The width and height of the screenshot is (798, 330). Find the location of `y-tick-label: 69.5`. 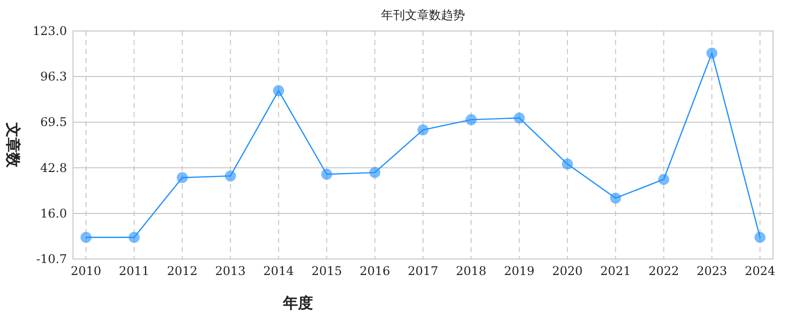

y-tick-label: 69.5 is located at coordinates (53, 122).